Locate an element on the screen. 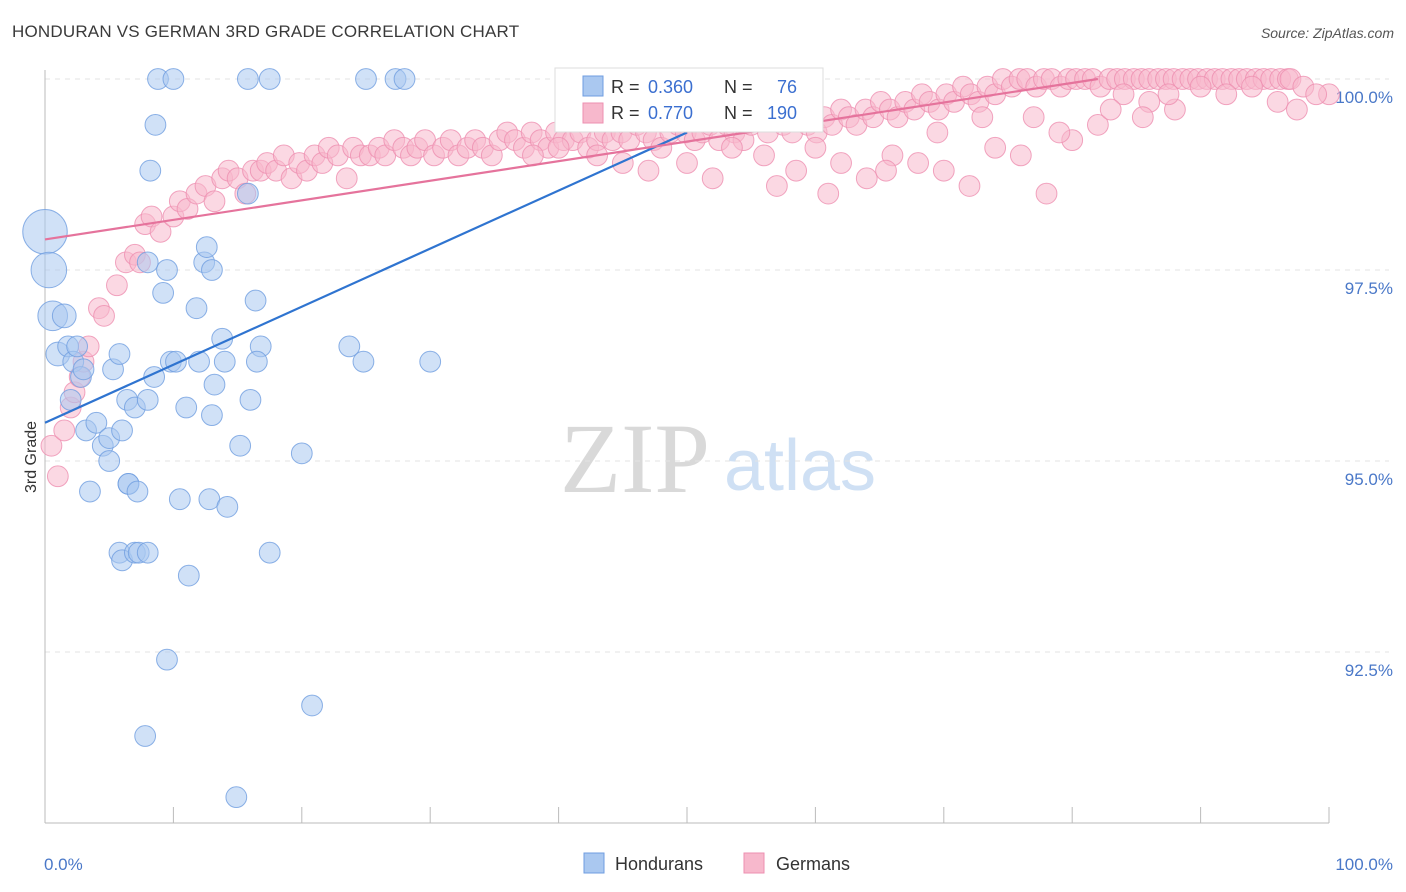  legend-r-label-hondurans: R = is located at coordinates (625, 87).